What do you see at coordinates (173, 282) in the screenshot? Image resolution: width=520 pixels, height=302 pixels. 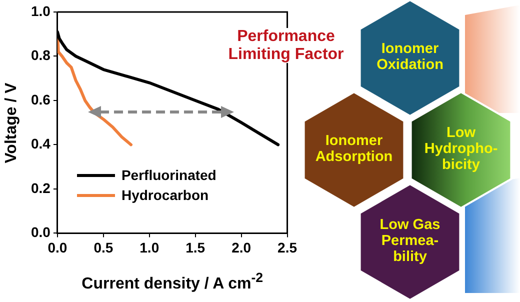 I see `x-axis-title: Current density / A cm$^{-2}$` at bounding box center [173, 282].